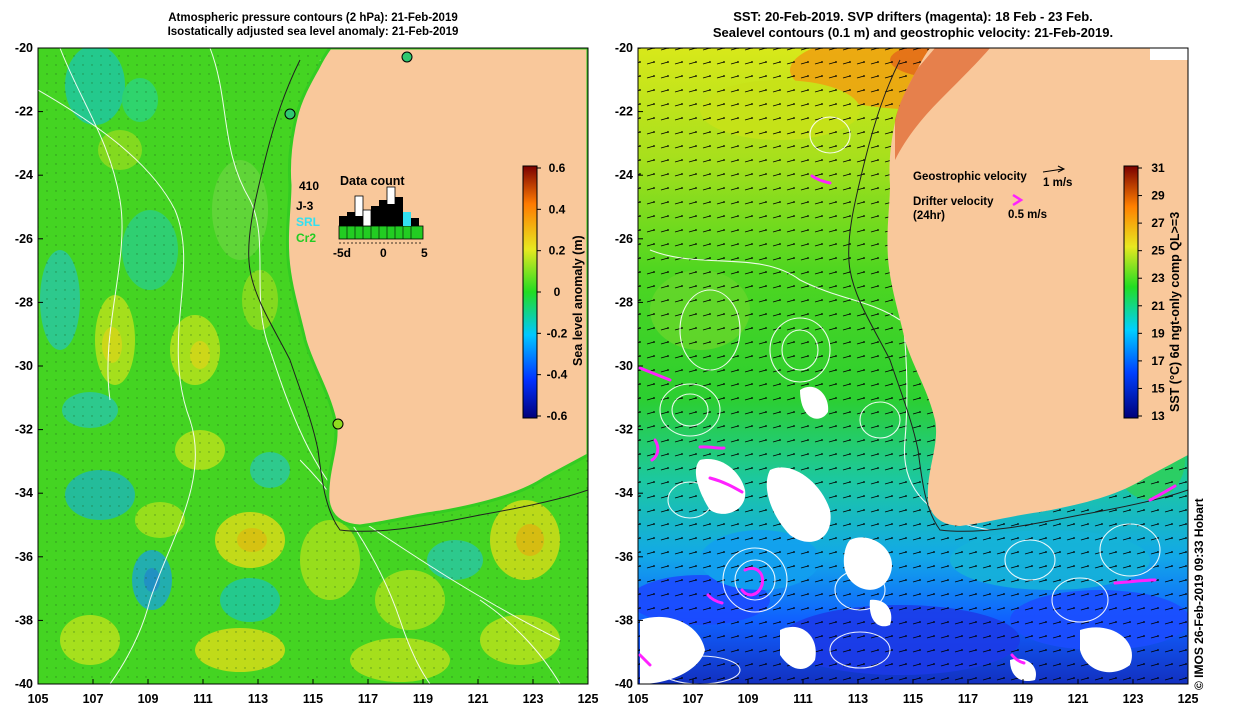  Describe the element at coordinates (1053, 170) in the screenshot. I see `geostrophic-scale-arrow` at that location.